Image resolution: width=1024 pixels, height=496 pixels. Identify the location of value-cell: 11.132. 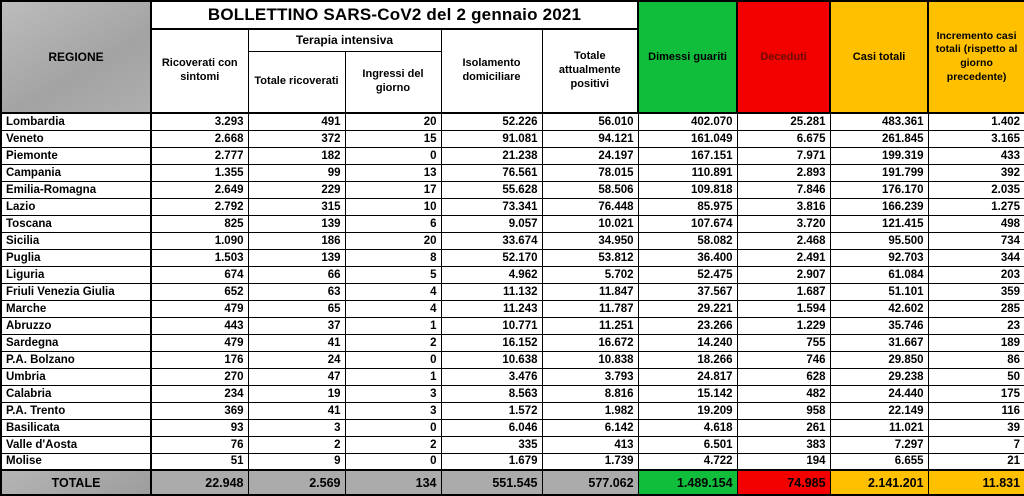
(491, 291).